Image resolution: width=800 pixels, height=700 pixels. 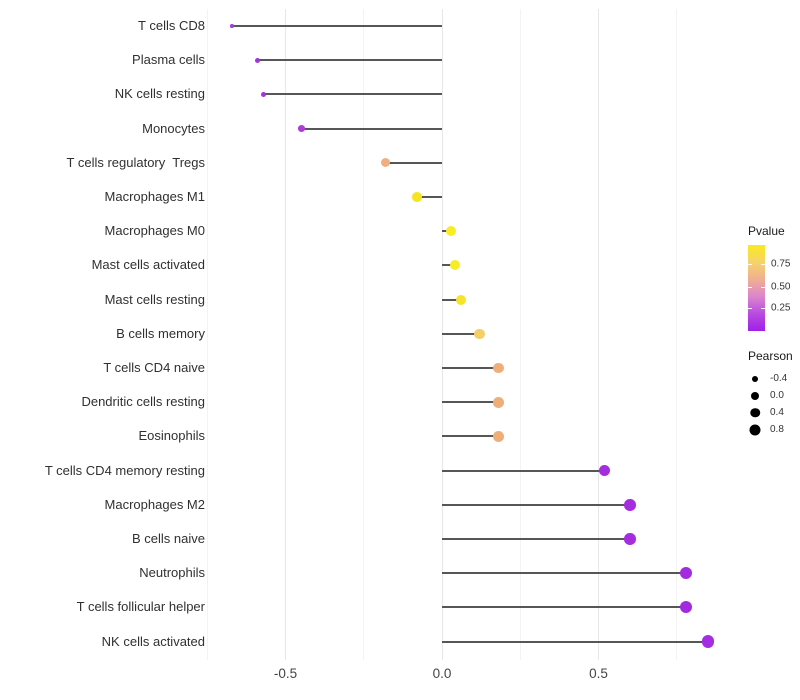 I want to click on colorbar-tick-label: 0.75, so click(x=781, y=264).